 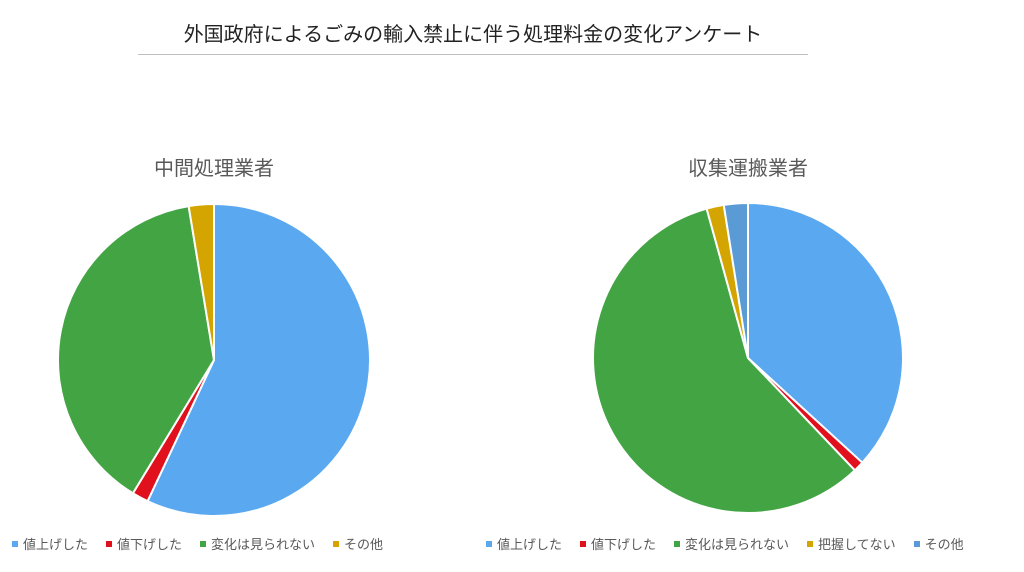 I want to click on legend-intermediate: 値上げした 値下げした 変化は見られない その他, so click(x=197, y=543).